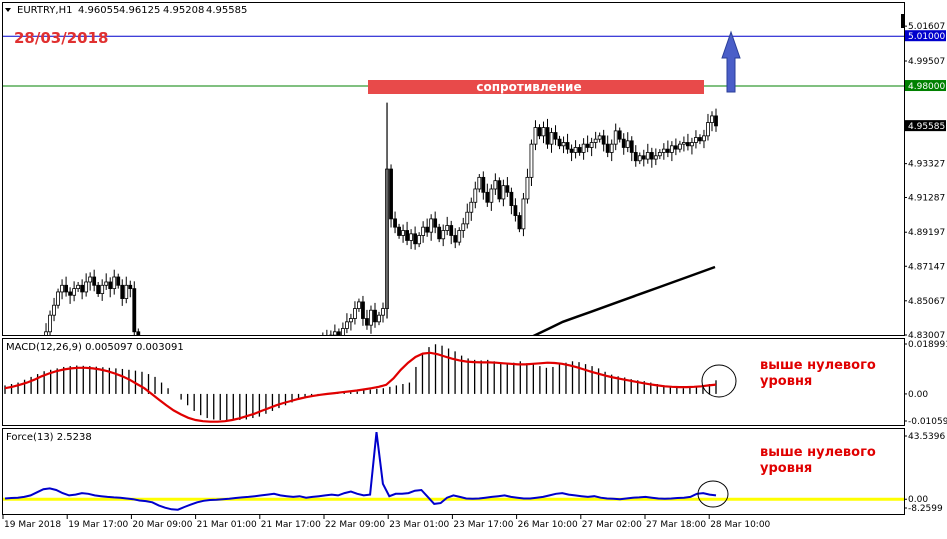 This screenshot has width=947, height=539. Describe the element at coordinates (95, 347) in the screenshot. I see `macd-header: MACD(12,26,9) 0.005097 0.003091` at that location.